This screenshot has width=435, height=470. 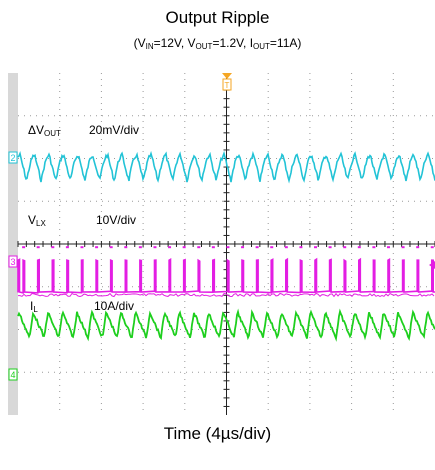 What do you see at coordinates (139, 43) in the screenshot?
I see `subtitle-vin-prefix: (V` at bounding box center [139, 43].